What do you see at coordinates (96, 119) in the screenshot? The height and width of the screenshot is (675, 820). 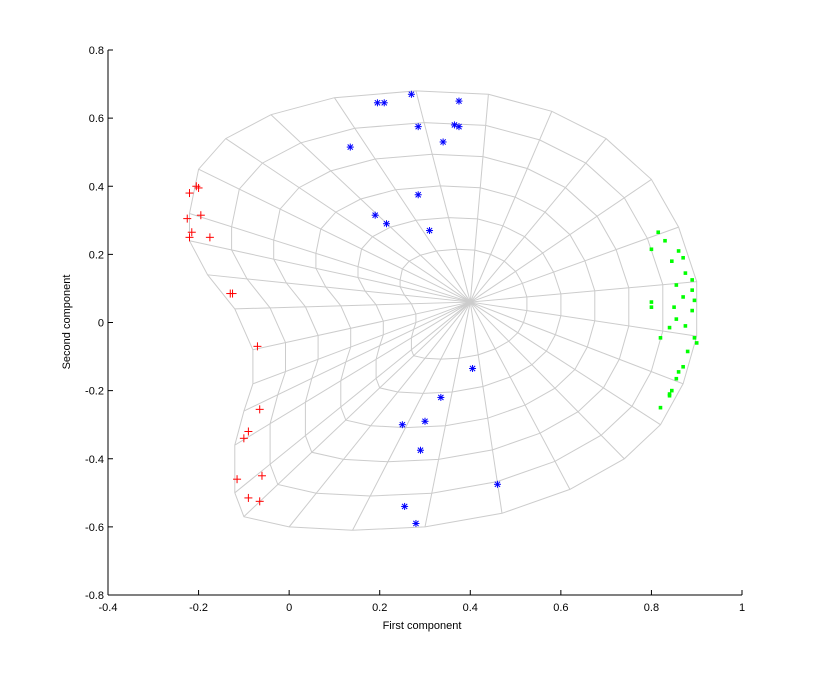 I see `y-tick-label: 0.6` at bounding box center [96, 119].